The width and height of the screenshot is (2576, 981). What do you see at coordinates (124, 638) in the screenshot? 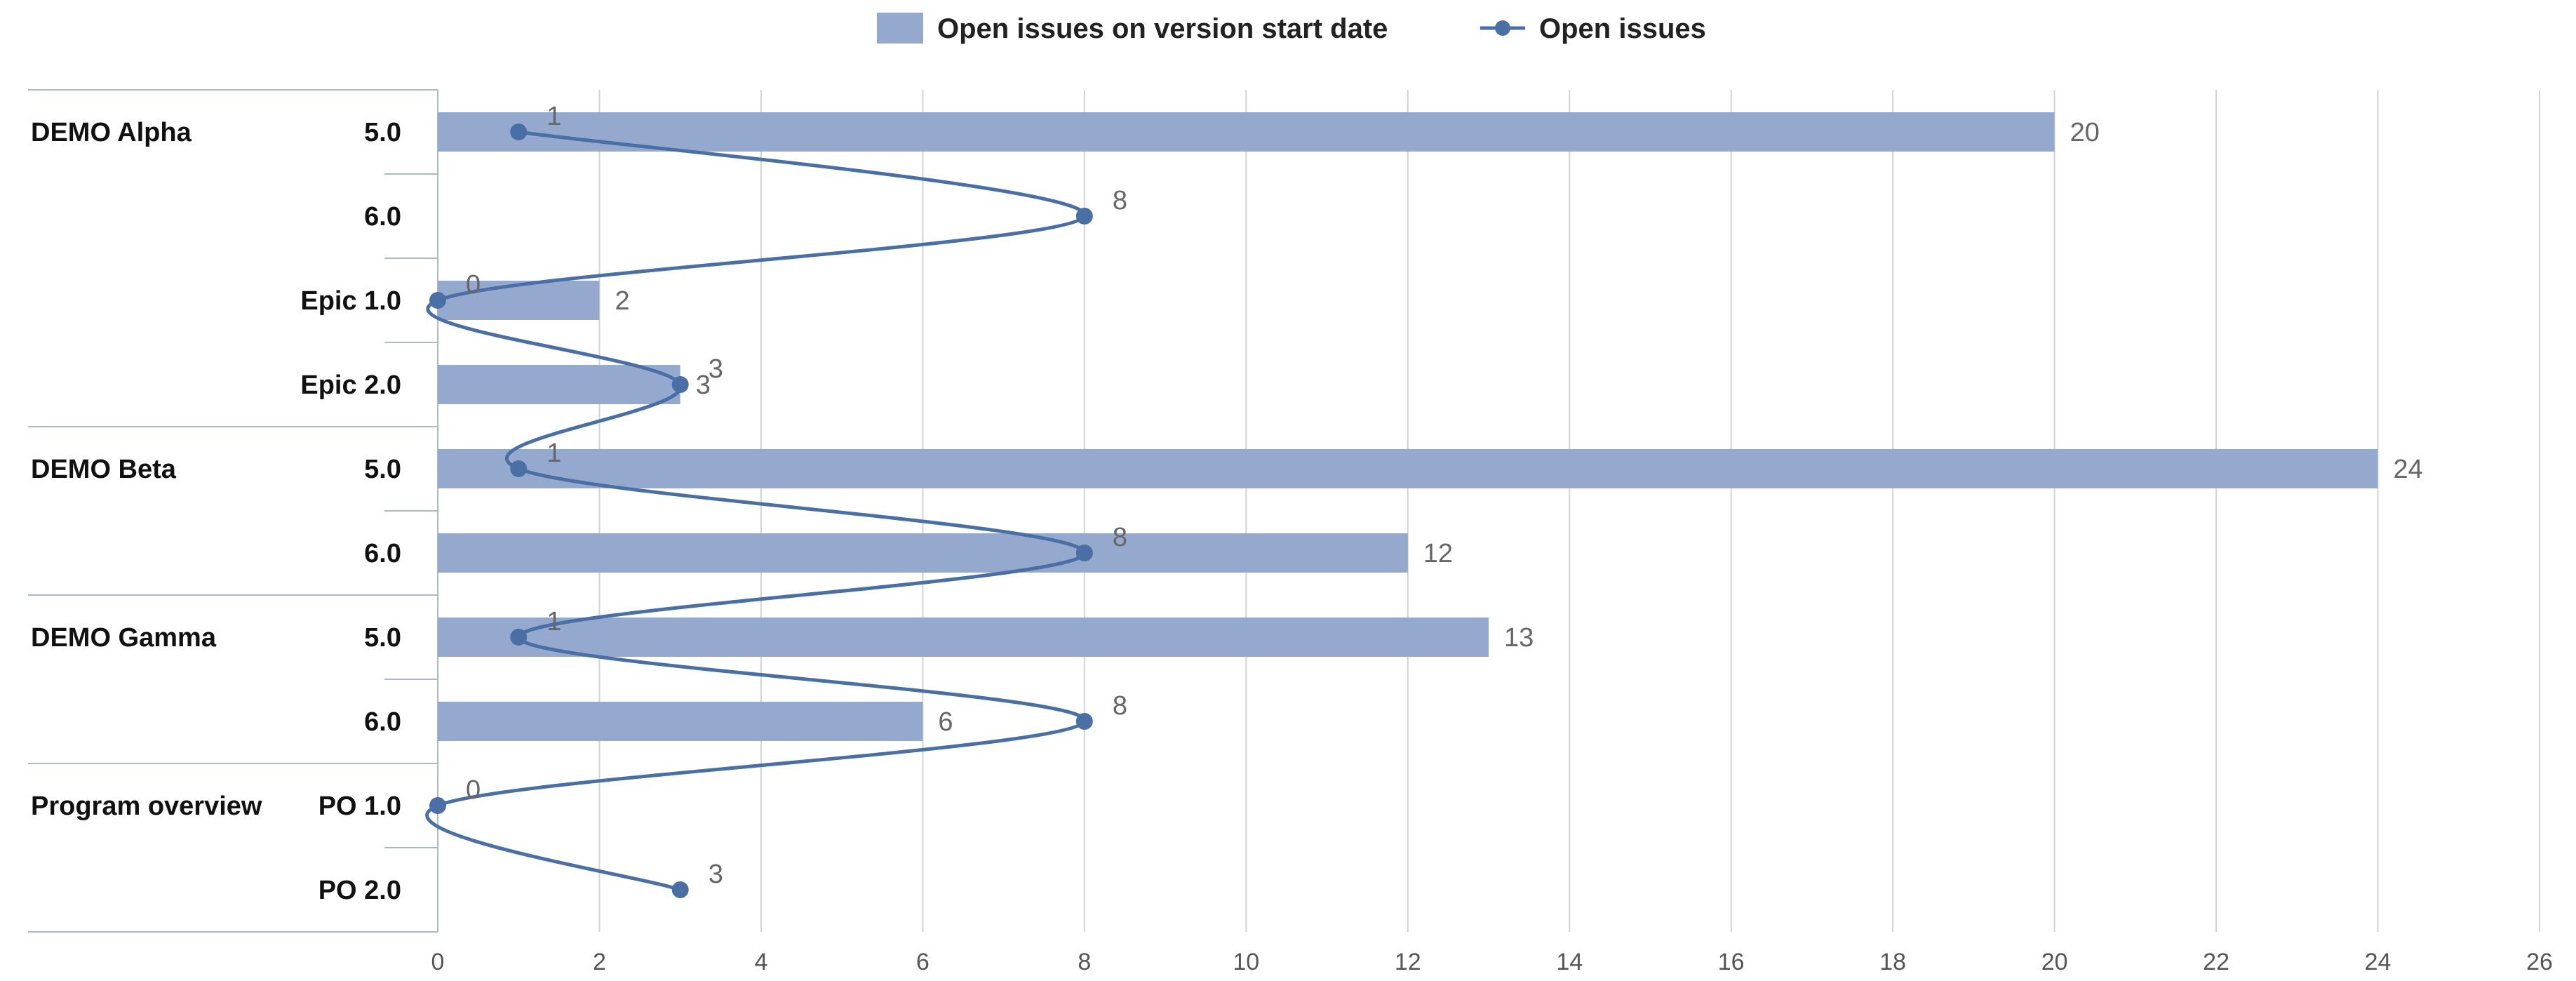
I see `group-label: DEMO Gamma` at bounding box center [124, 638].